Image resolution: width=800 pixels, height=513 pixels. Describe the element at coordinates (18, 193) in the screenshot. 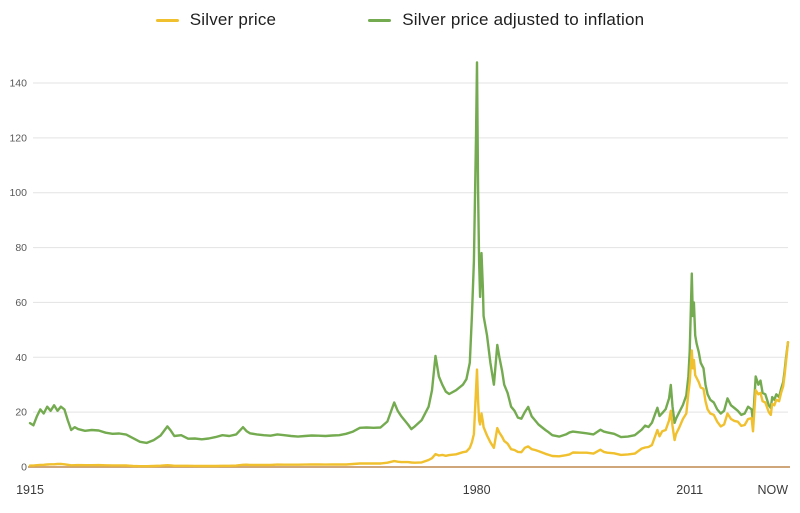

I see `y-tick-label-100: 100` at that location.